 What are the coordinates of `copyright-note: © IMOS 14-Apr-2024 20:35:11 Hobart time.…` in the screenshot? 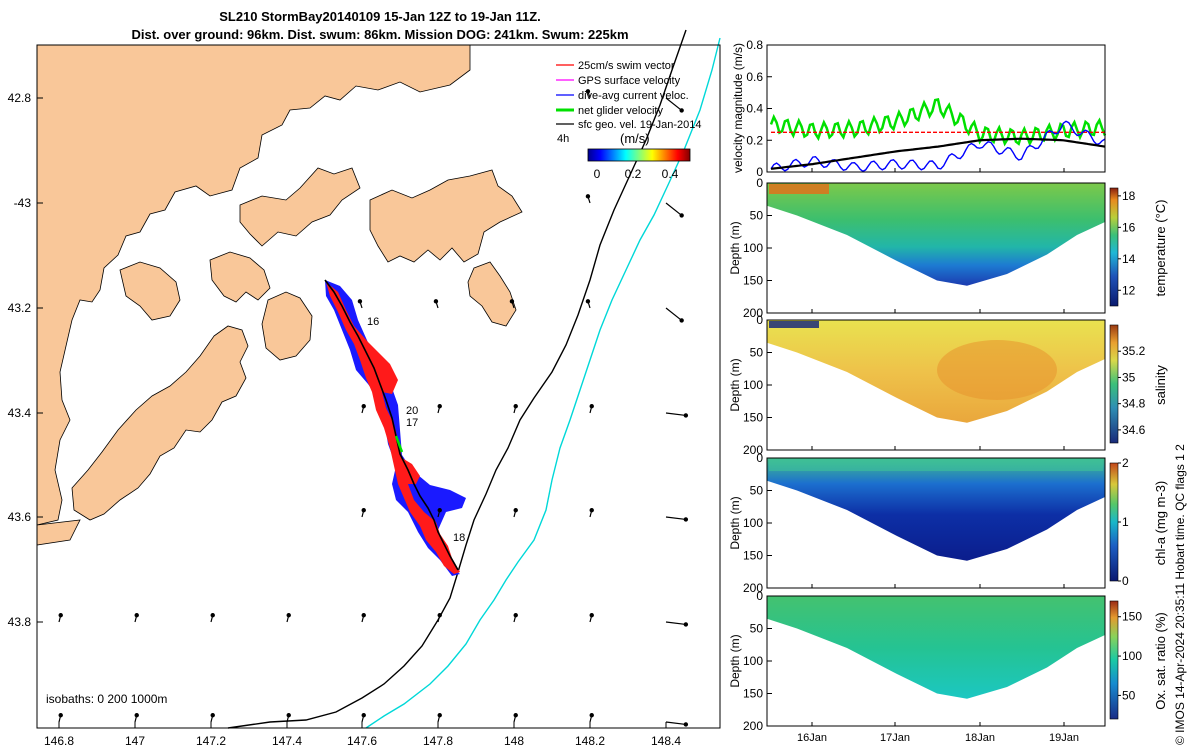 It's located at (1180, 594).